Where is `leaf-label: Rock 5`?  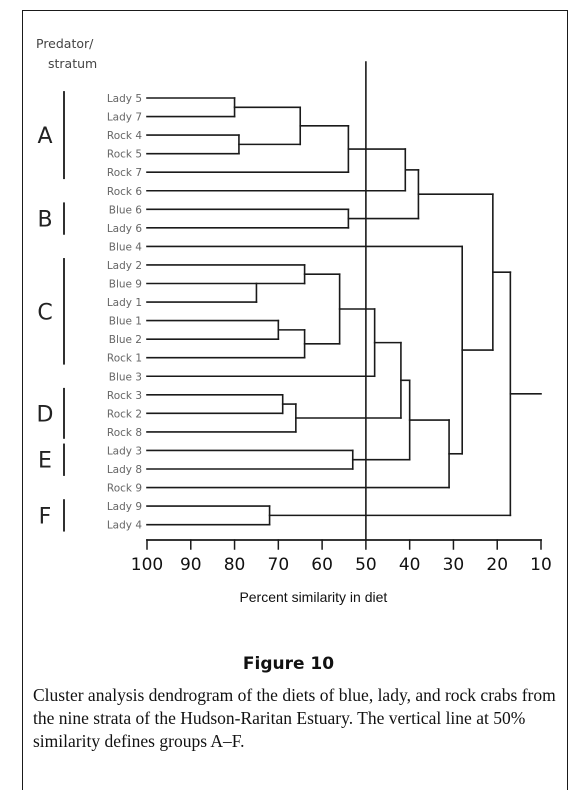
leaf-label: Rock 5 is located at coordinates (124, 155).